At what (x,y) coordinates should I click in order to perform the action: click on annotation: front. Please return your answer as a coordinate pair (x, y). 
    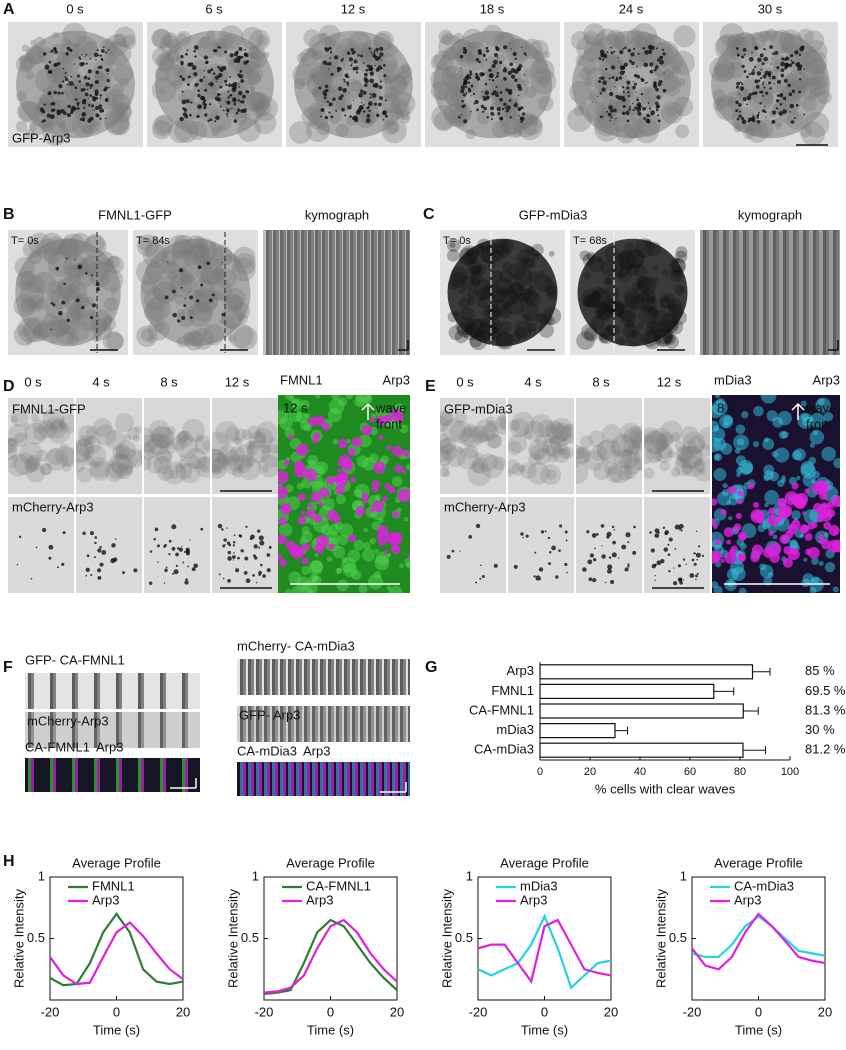
    Looking at the image, I should click on (389, 423).